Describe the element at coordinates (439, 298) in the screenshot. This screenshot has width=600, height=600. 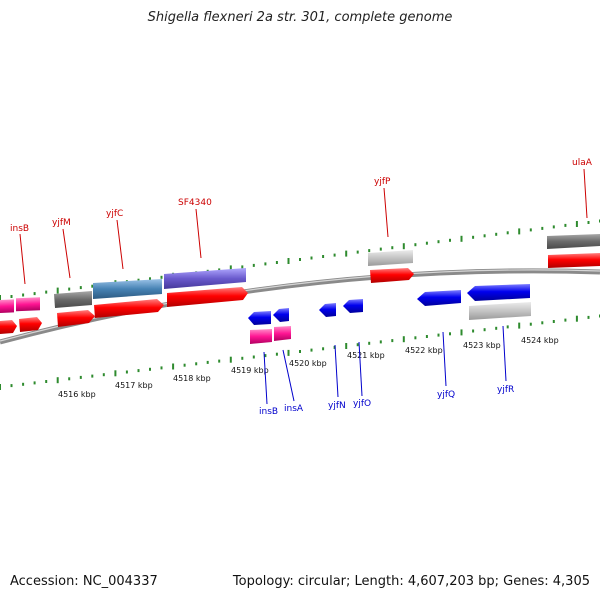
I see `cds-yjfq` at that location.